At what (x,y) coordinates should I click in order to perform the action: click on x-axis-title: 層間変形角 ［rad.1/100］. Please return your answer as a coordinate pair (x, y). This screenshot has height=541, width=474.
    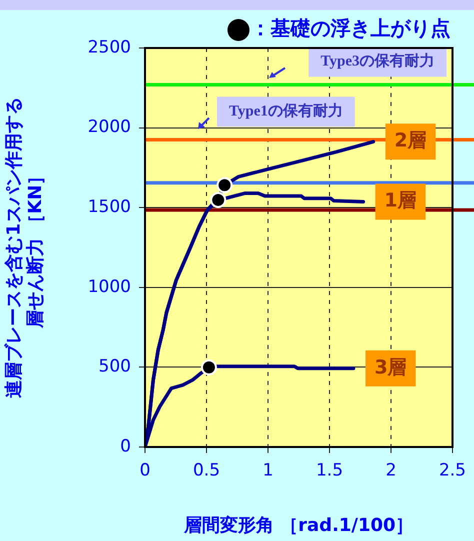
    Looking at the image, I should click on (298, 525).